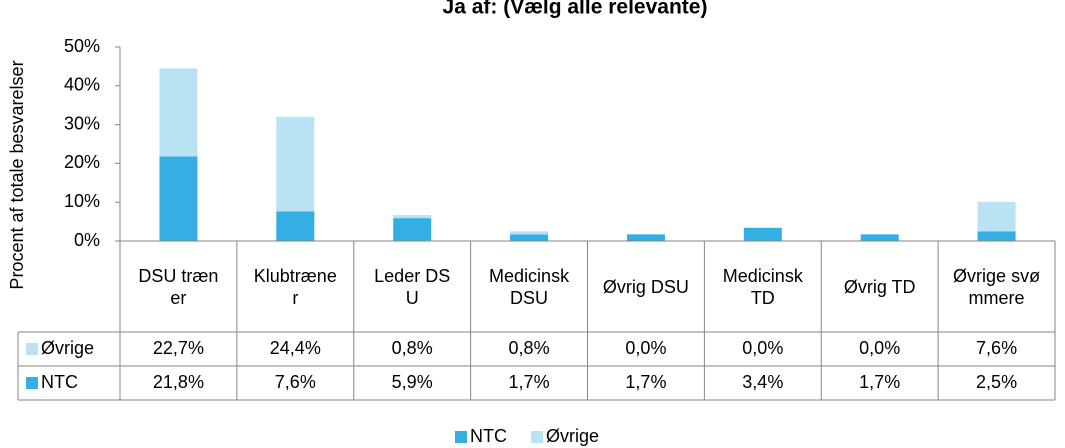 The image size is (1065, 448). I want to click on category-label: Medicinsk DSU, so click(529, 286).